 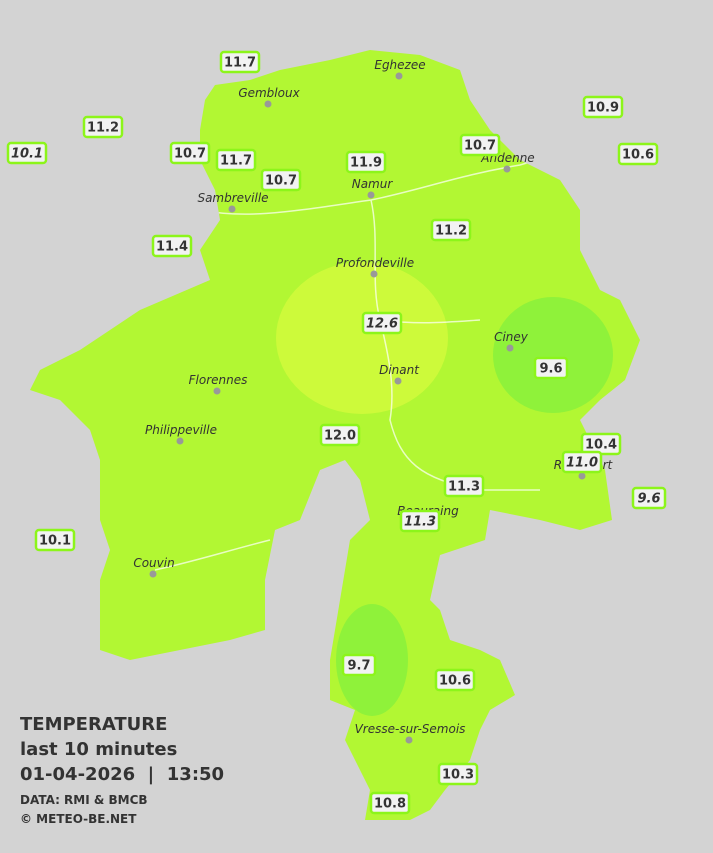 I want to click on station-value: 10.8, so click(x=390, y=804).